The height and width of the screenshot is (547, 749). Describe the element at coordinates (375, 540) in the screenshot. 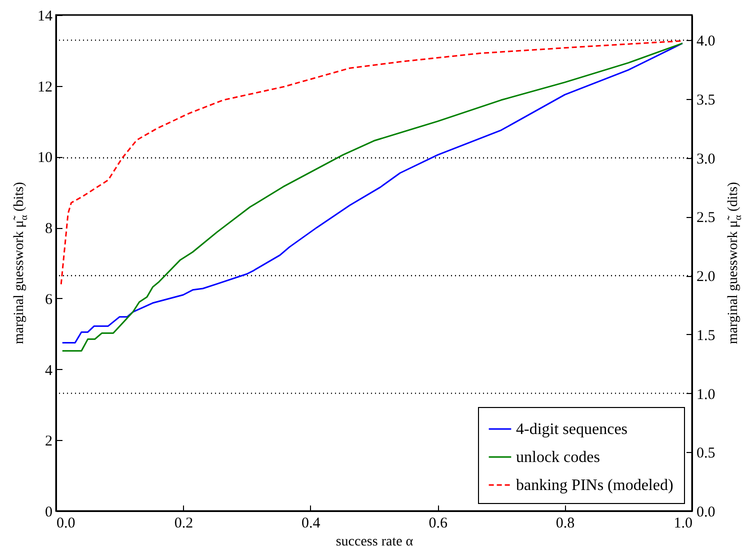

I see `x-axis-title: success rate α` at that location.